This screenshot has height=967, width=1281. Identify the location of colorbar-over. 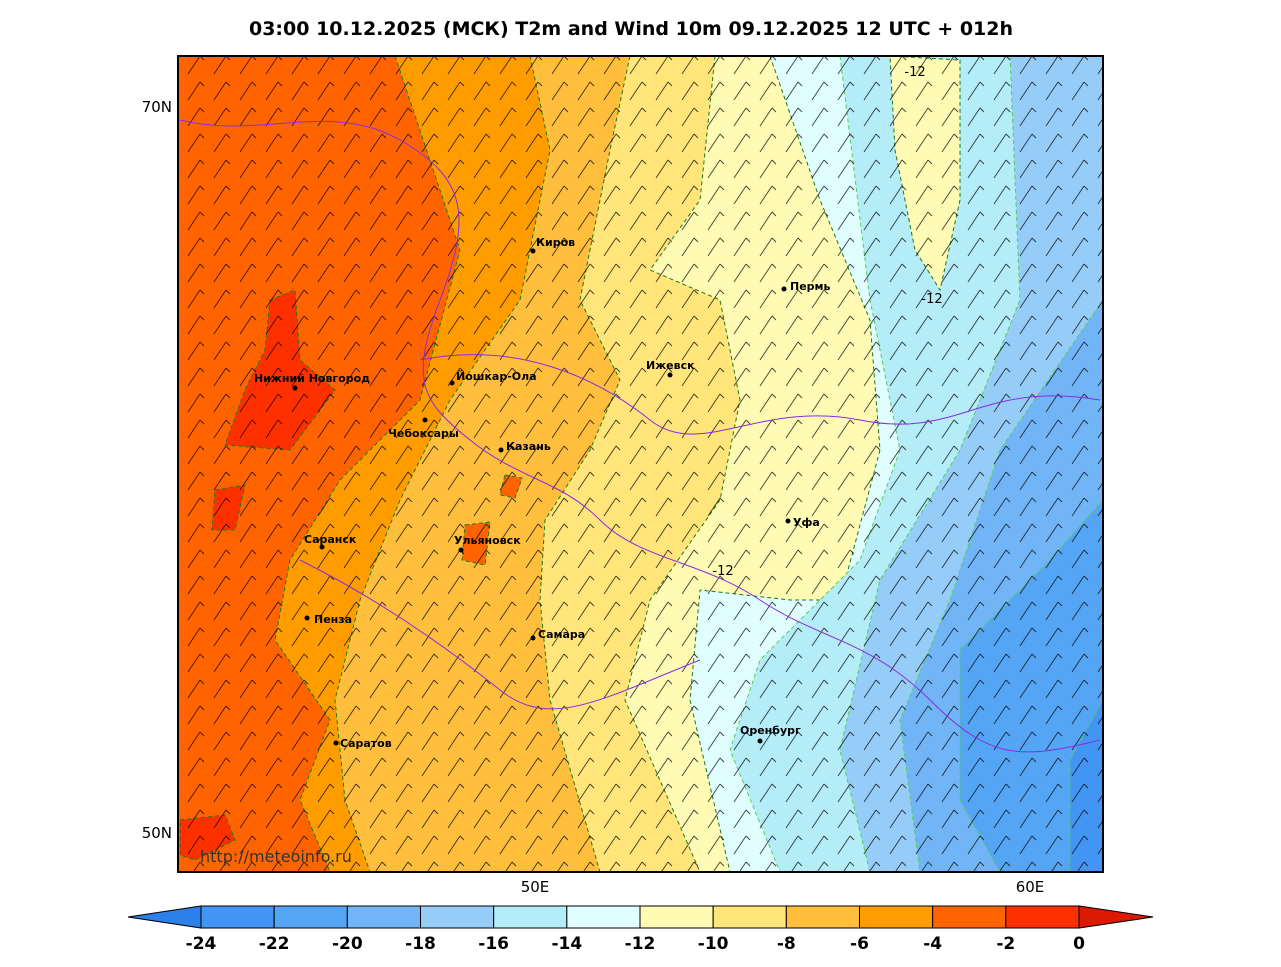
(1116, 917).